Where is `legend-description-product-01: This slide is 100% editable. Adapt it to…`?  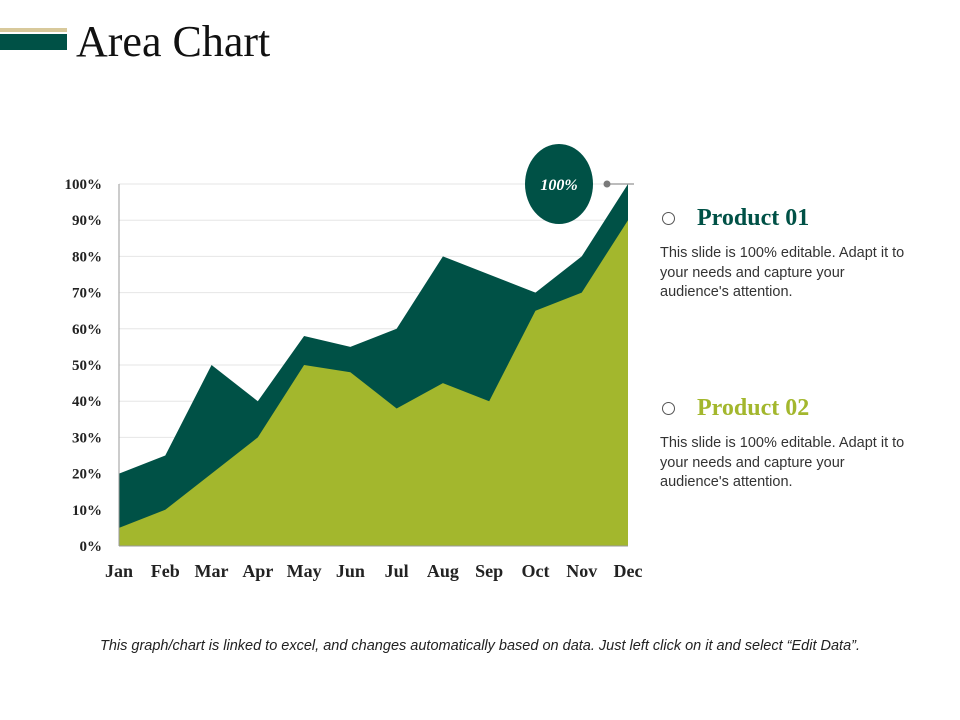 legend-description-product-01: This slide is 100% editable. Adapt it to… is located at coordinates (782, 272).